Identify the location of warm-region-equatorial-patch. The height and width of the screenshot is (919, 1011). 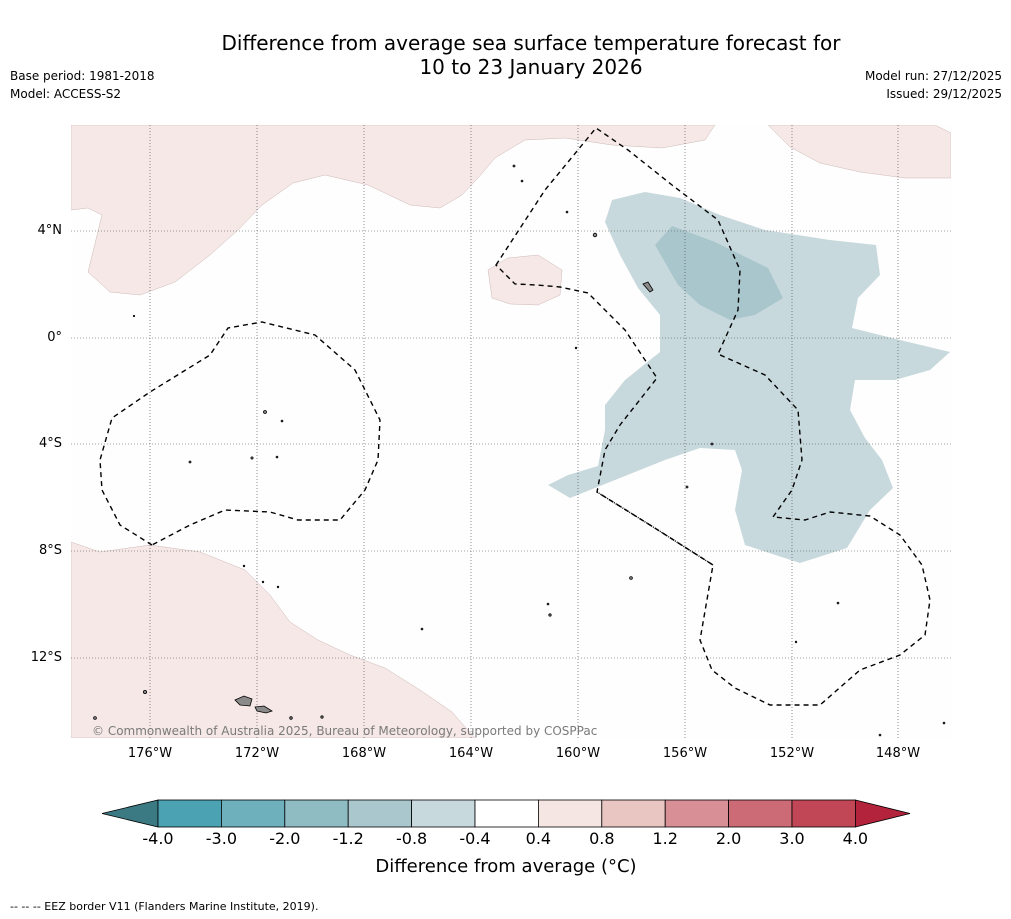
(525, 280).